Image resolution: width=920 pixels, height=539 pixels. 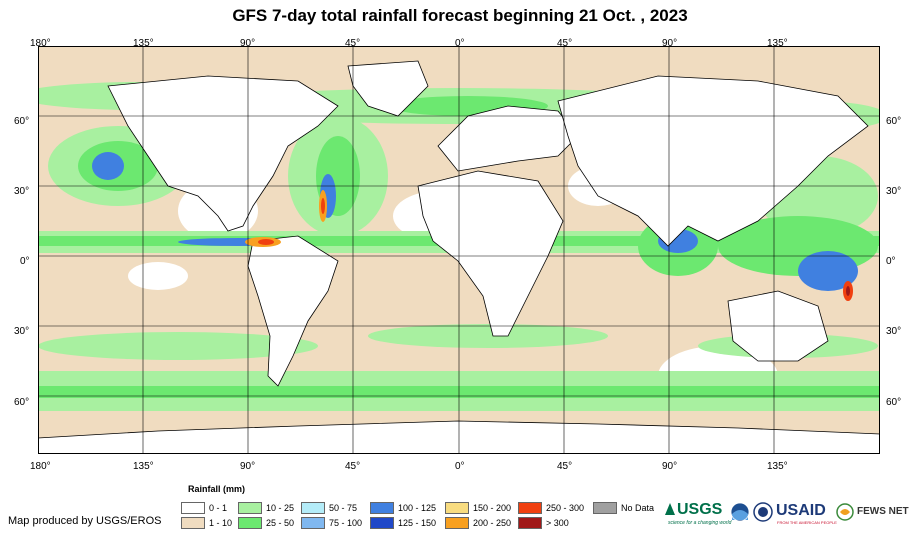 I want to click on lat-label-right: 0°, so click(x=891, y=261).